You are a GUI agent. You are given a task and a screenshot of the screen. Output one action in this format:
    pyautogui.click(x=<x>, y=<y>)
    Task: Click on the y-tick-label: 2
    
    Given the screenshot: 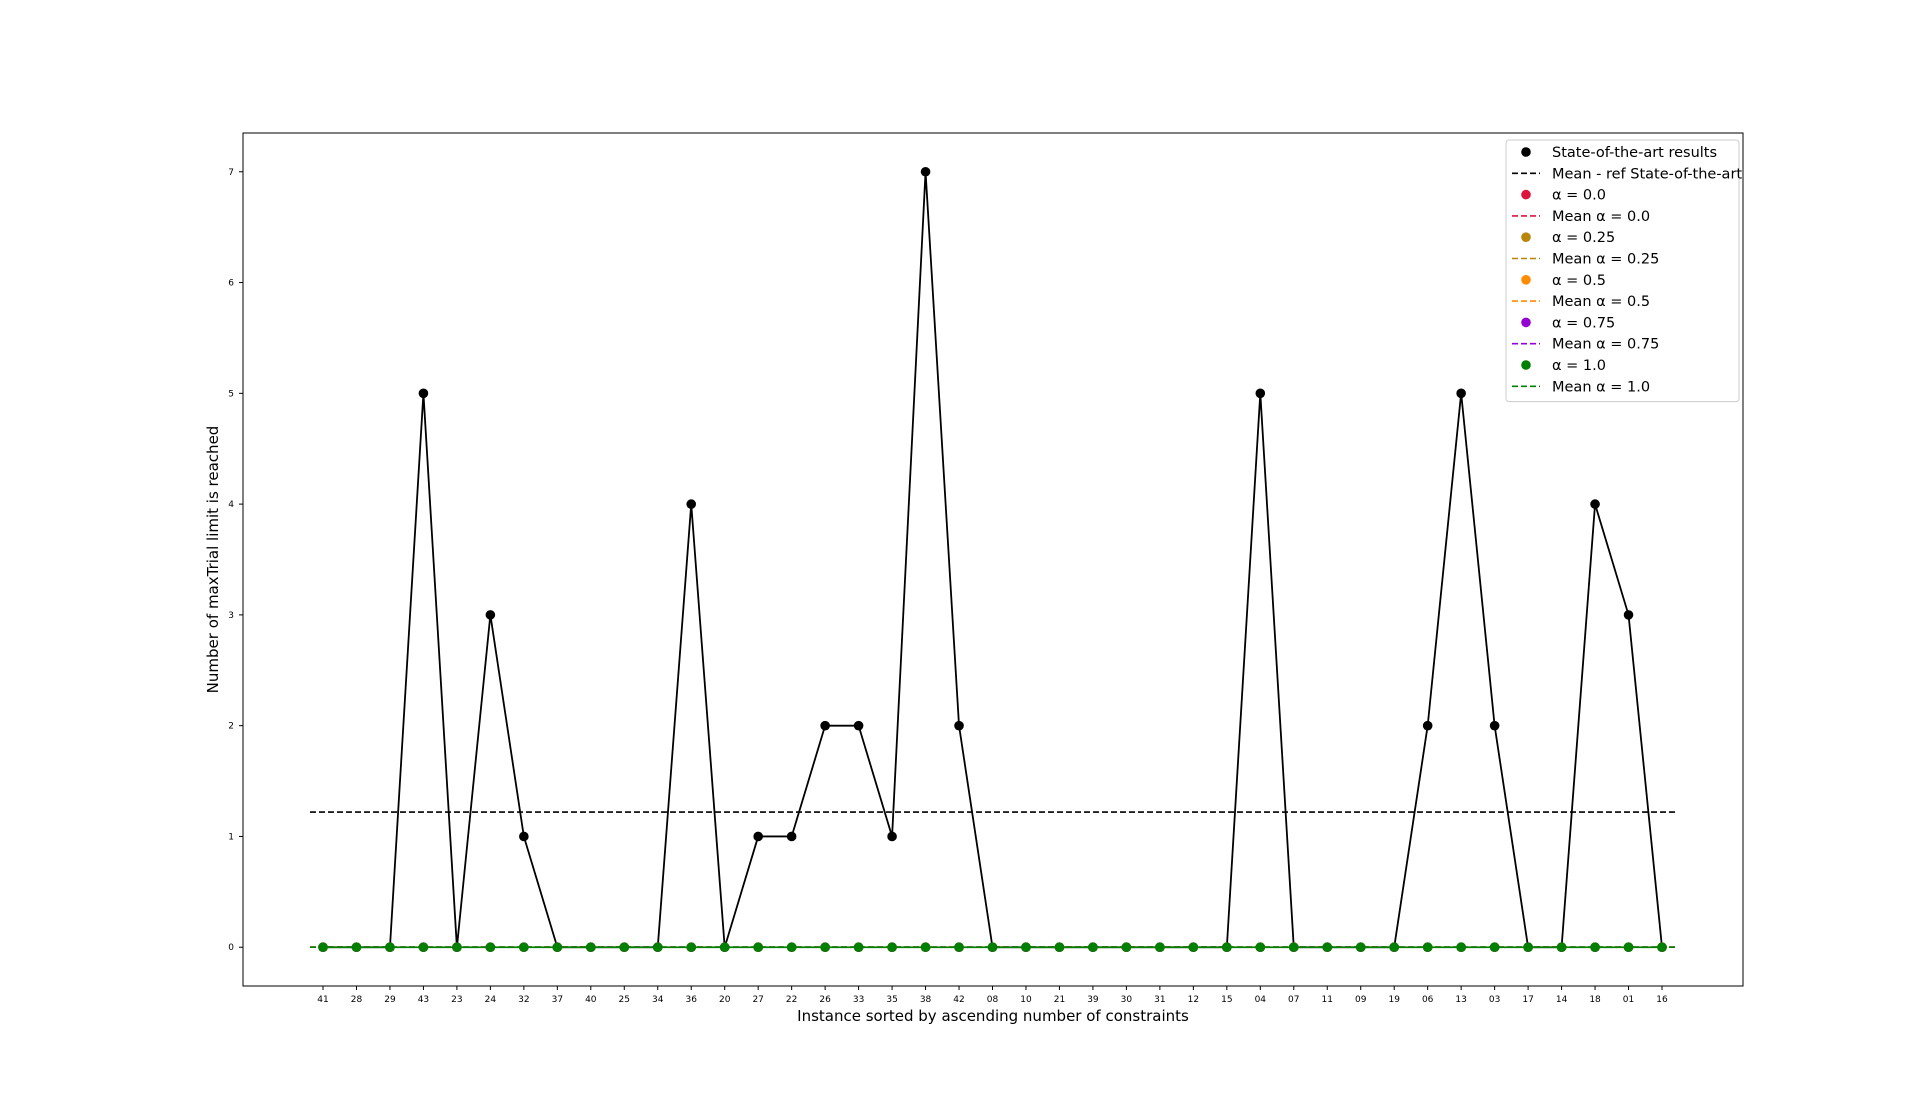 What is the action you would take?
    pyautogui.click(x=231, y=727)
    